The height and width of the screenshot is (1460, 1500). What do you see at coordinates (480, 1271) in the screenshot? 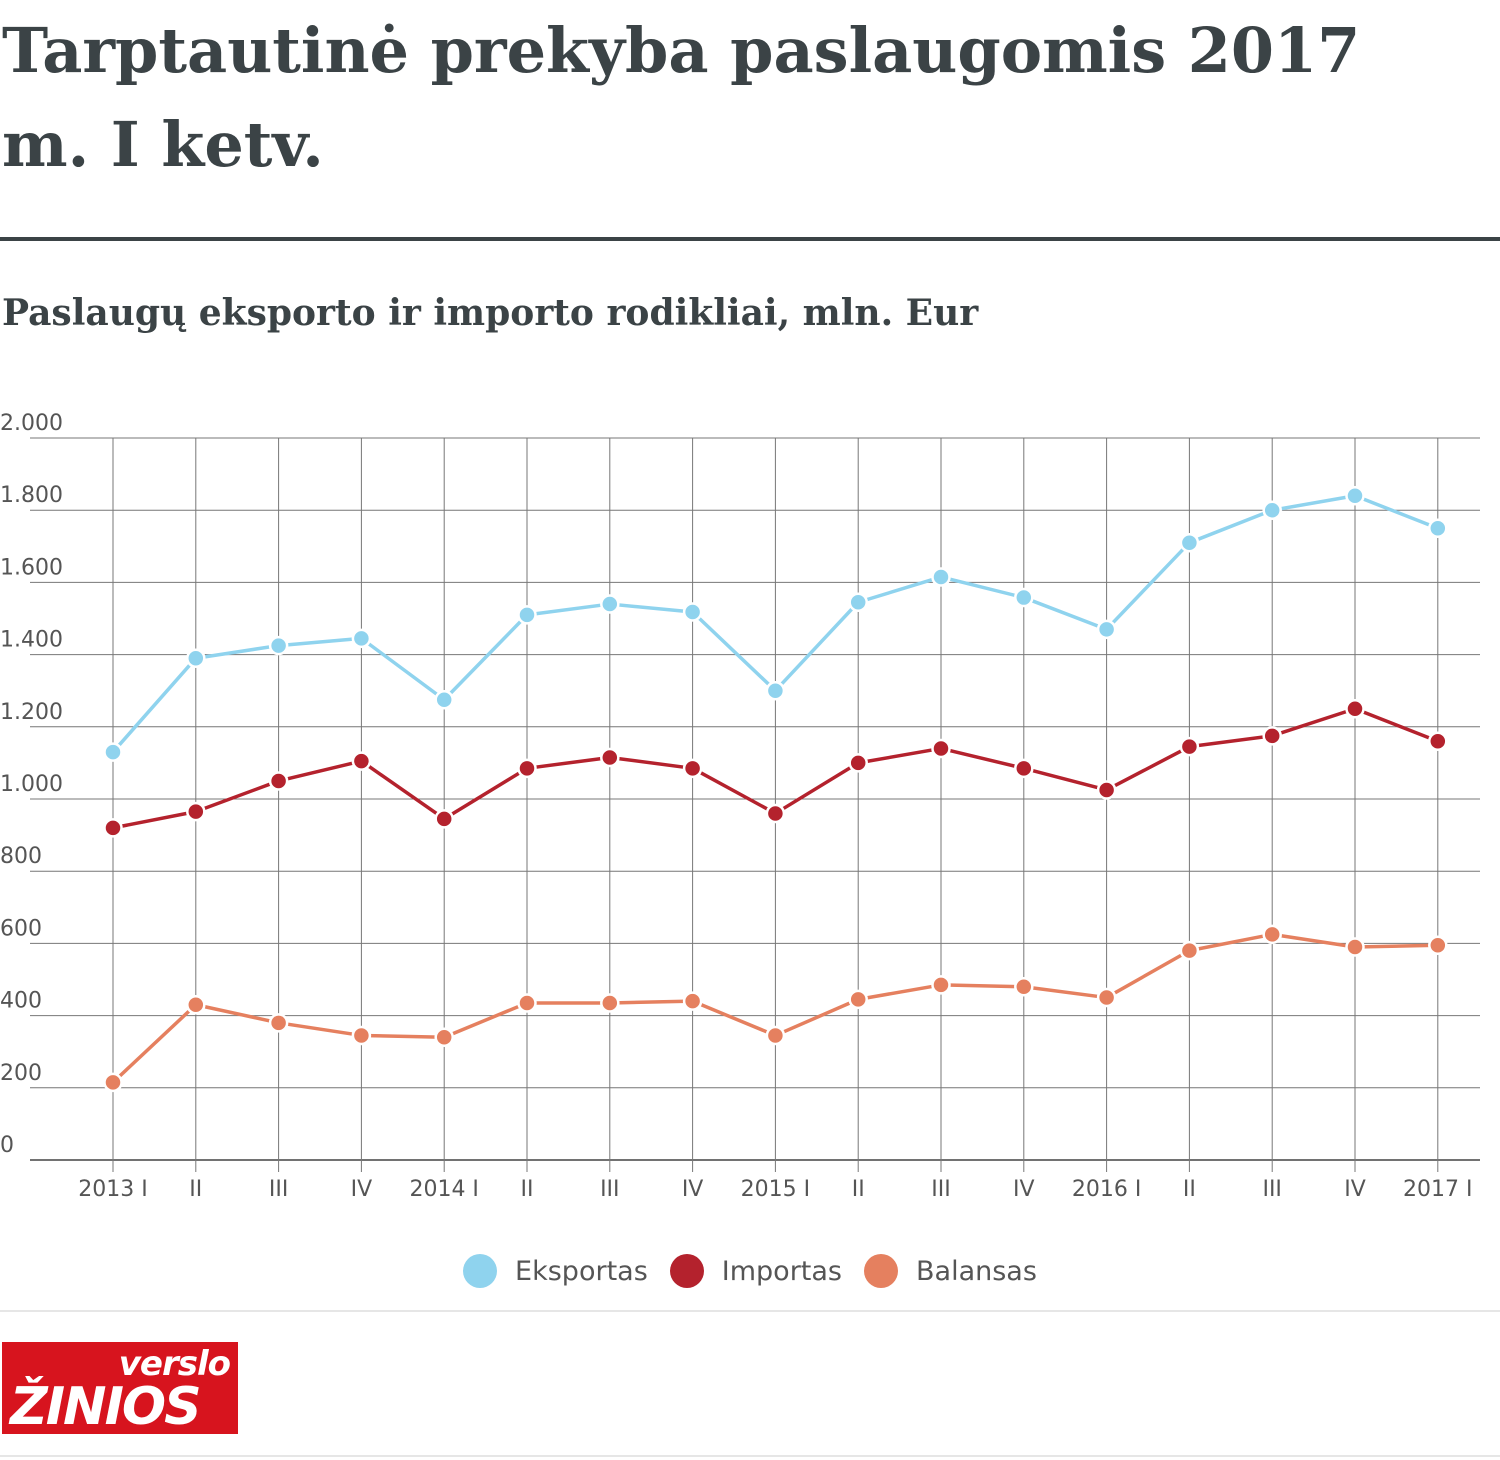
I see `legend-swatch-eksportas` at bounding box center [480, 1271].